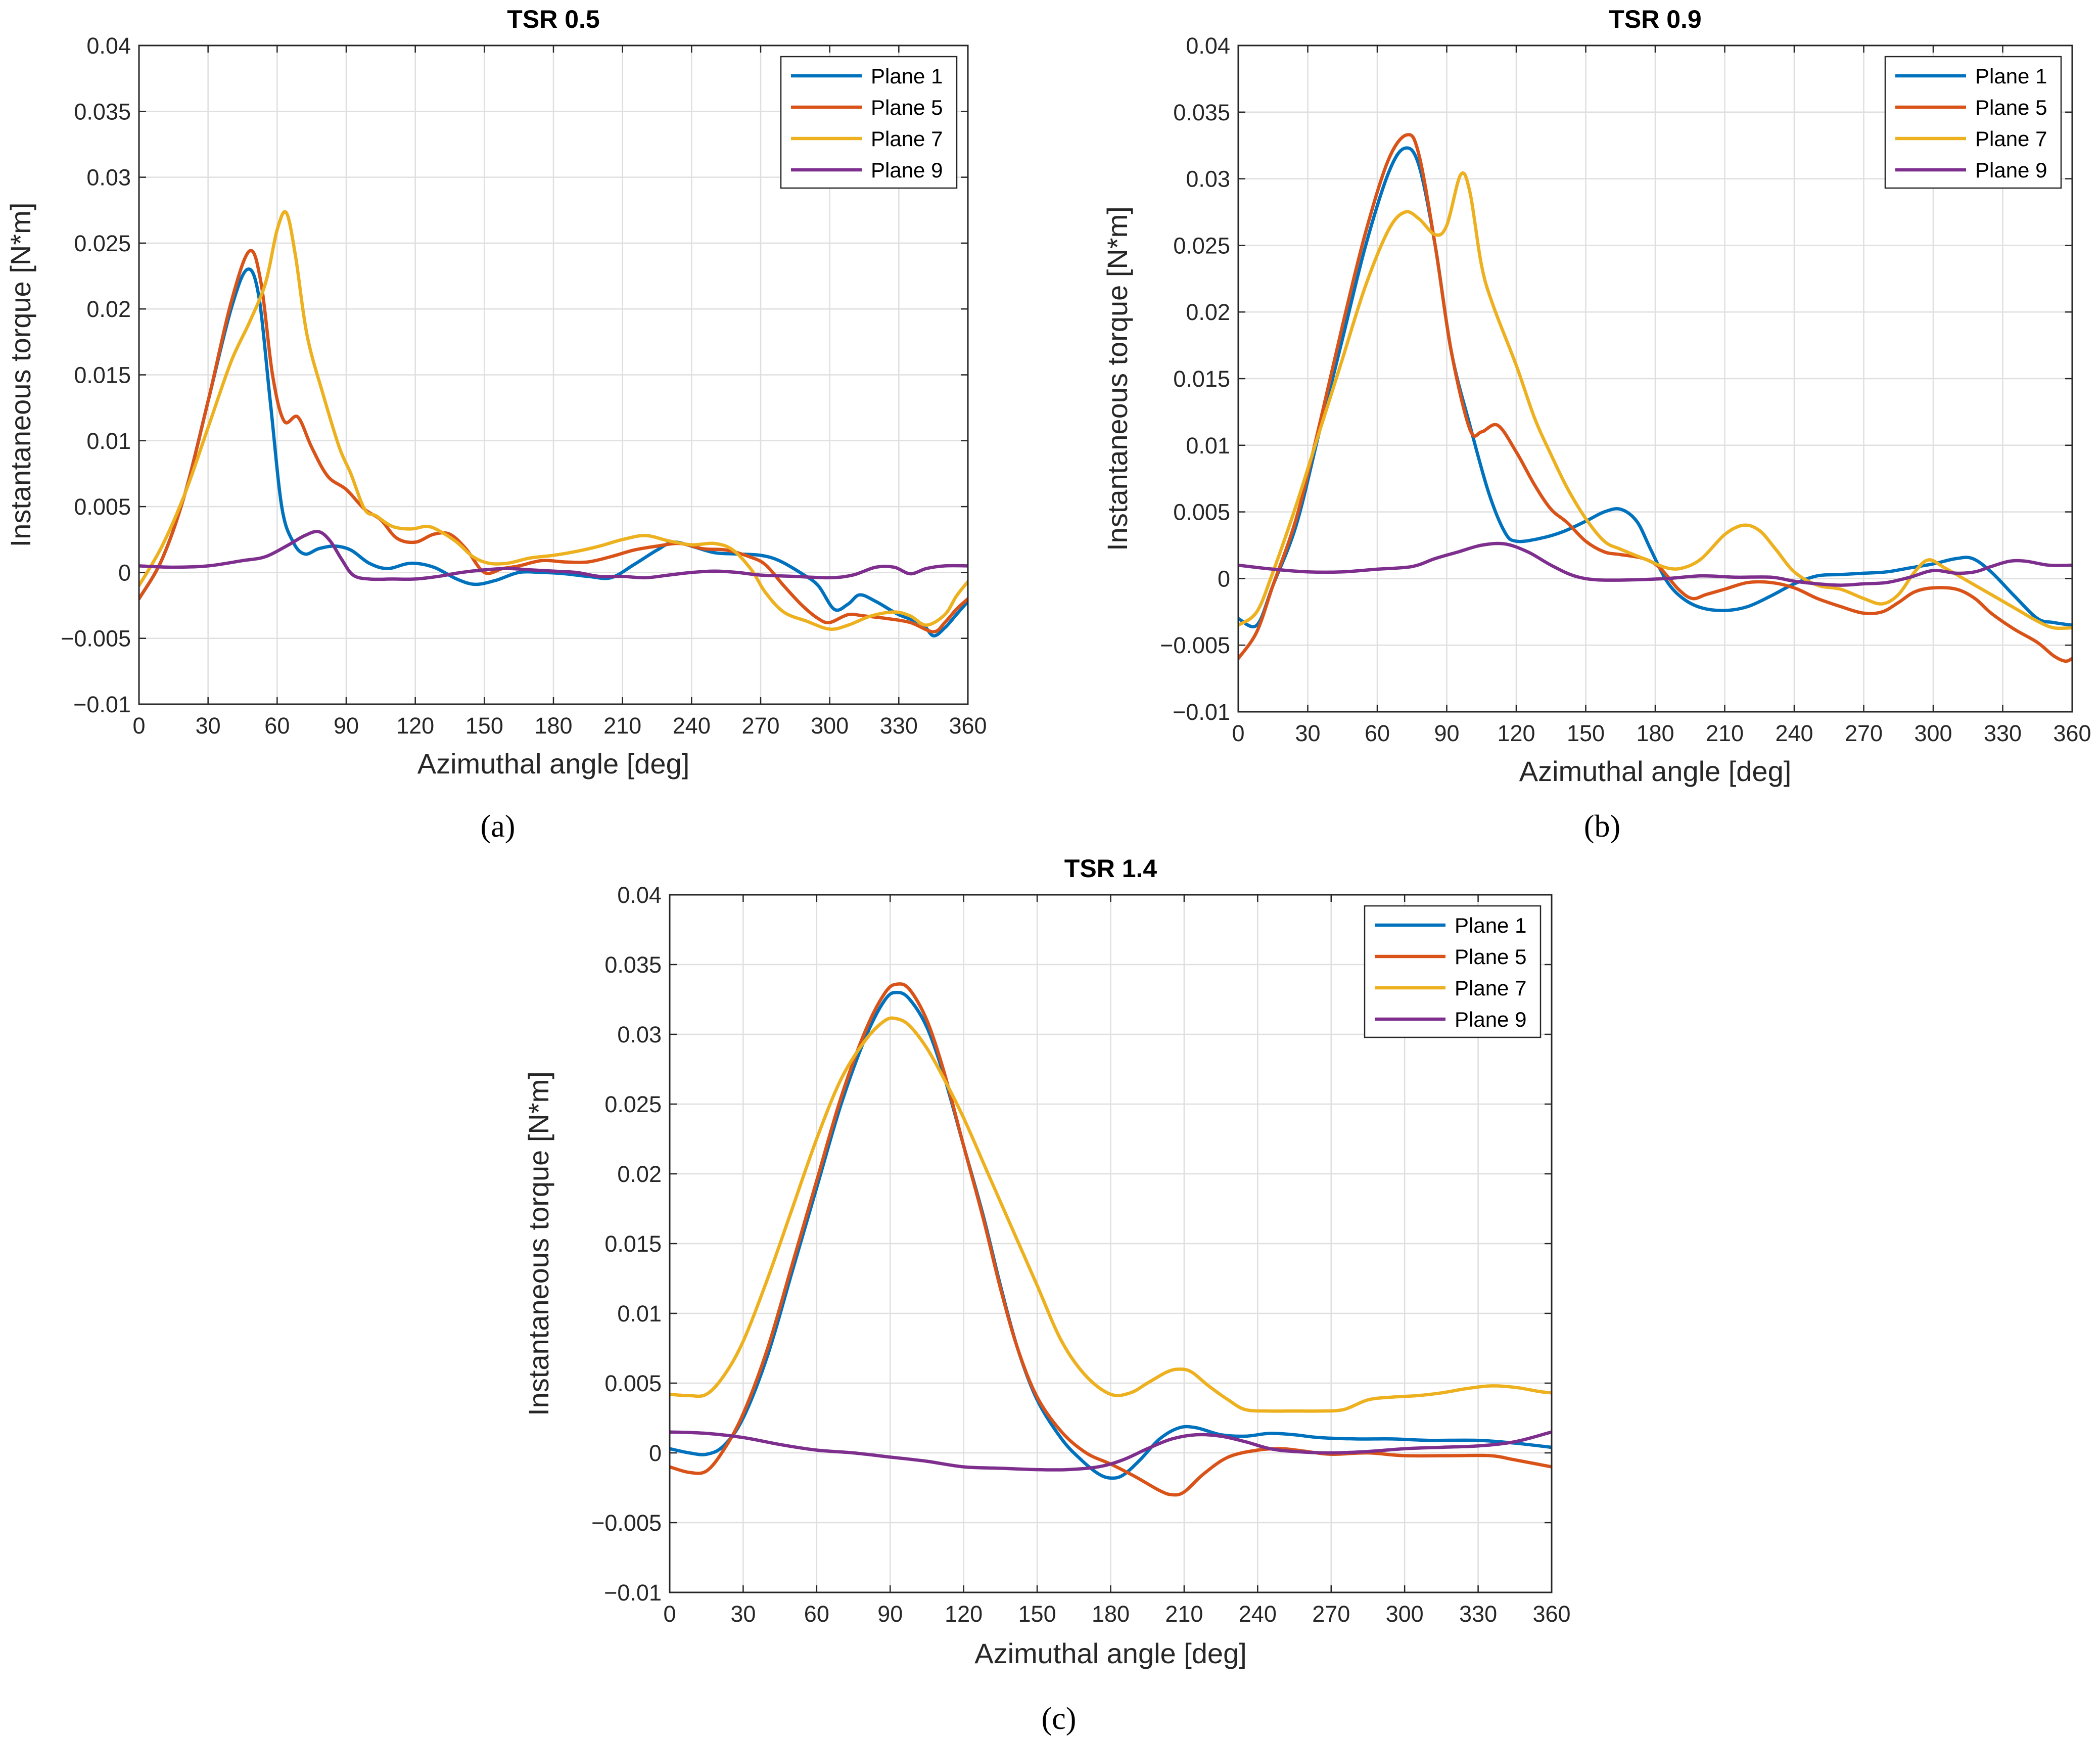 The width and height of the screenshot is (2100, 1737). Describe the element at coordinates (1110, 868) in the screenshot. I see `chart-title: TSR 1.4` at that location.